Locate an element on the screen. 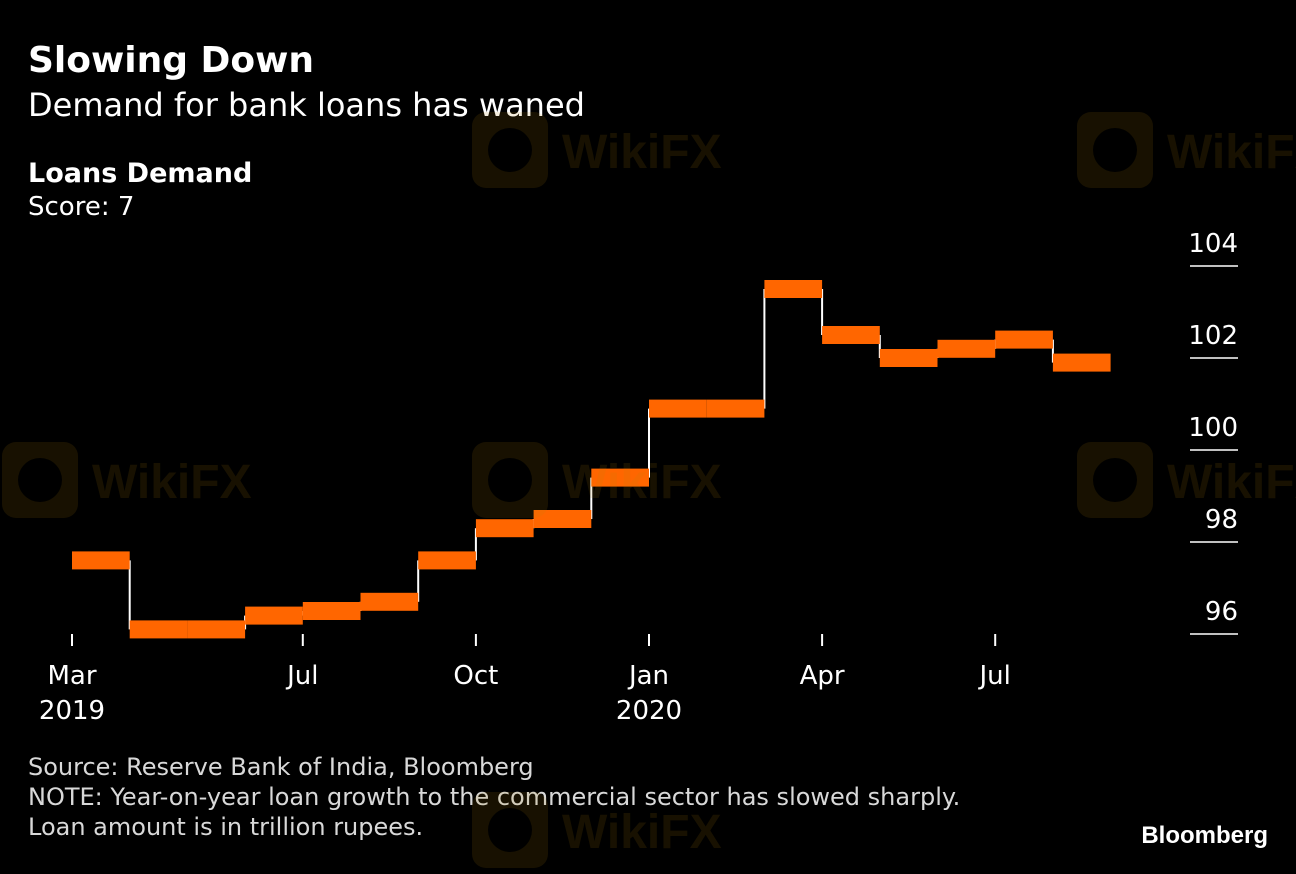 The height and width of the screenshot is (874, 1296). y-tick-label: 98 is located at coordinates (1221, 520).